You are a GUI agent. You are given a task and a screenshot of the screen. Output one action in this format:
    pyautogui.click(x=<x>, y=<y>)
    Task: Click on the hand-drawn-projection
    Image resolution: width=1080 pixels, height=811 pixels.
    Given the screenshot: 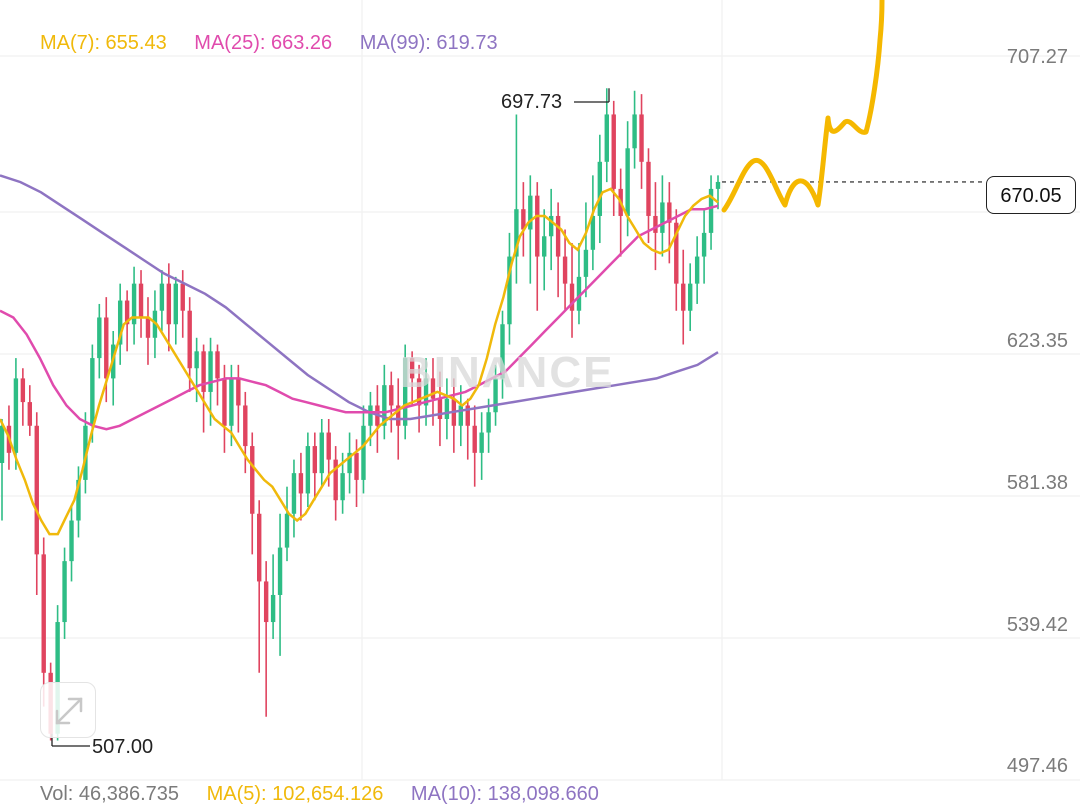 What is the action you would take?
    pyautogui.click(x=803, y=106)
    